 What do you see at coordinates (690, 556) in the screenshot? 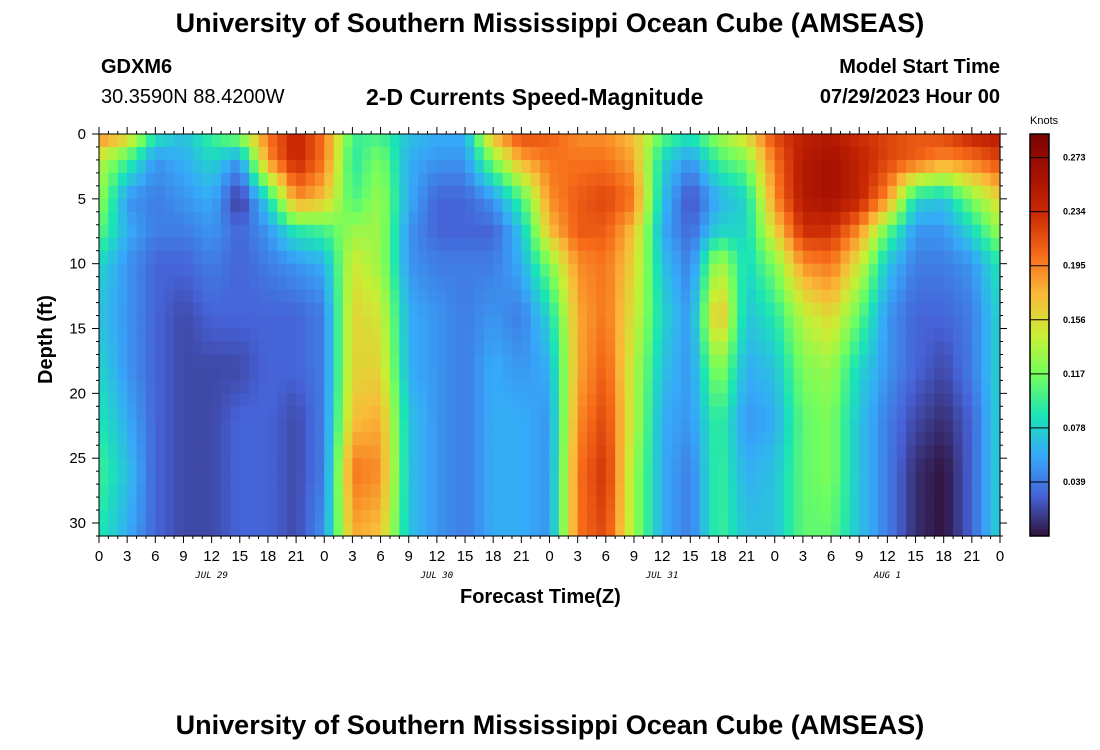
I see `x-tick-label: 15` at bounding box center [690, 556].